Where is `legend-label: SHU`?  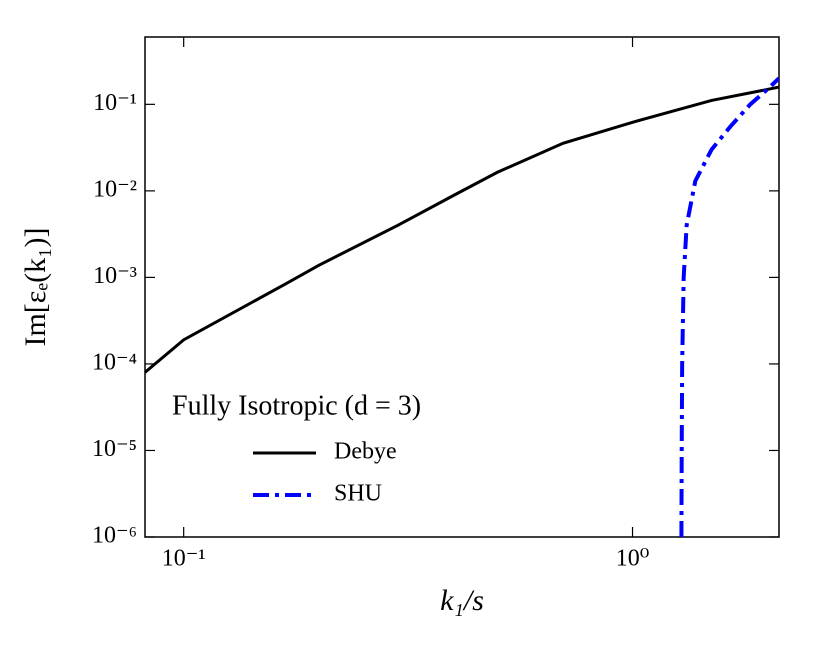 legend-label: SHU is located at coordinates (358, 494).